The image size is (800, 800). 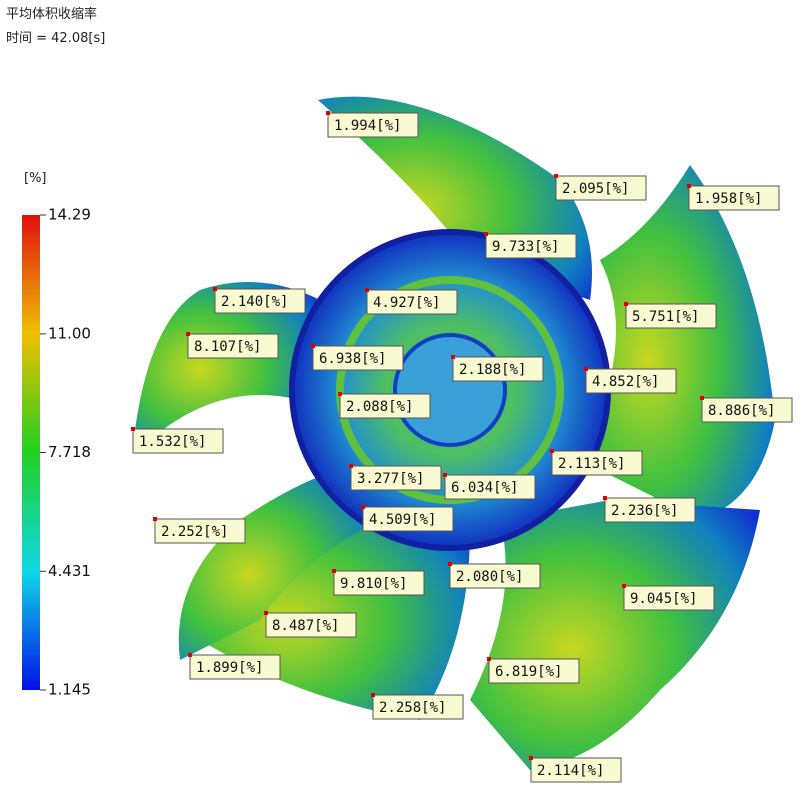 I want to click on annotation-label: 1.899[%], so click(x=229, y=668).